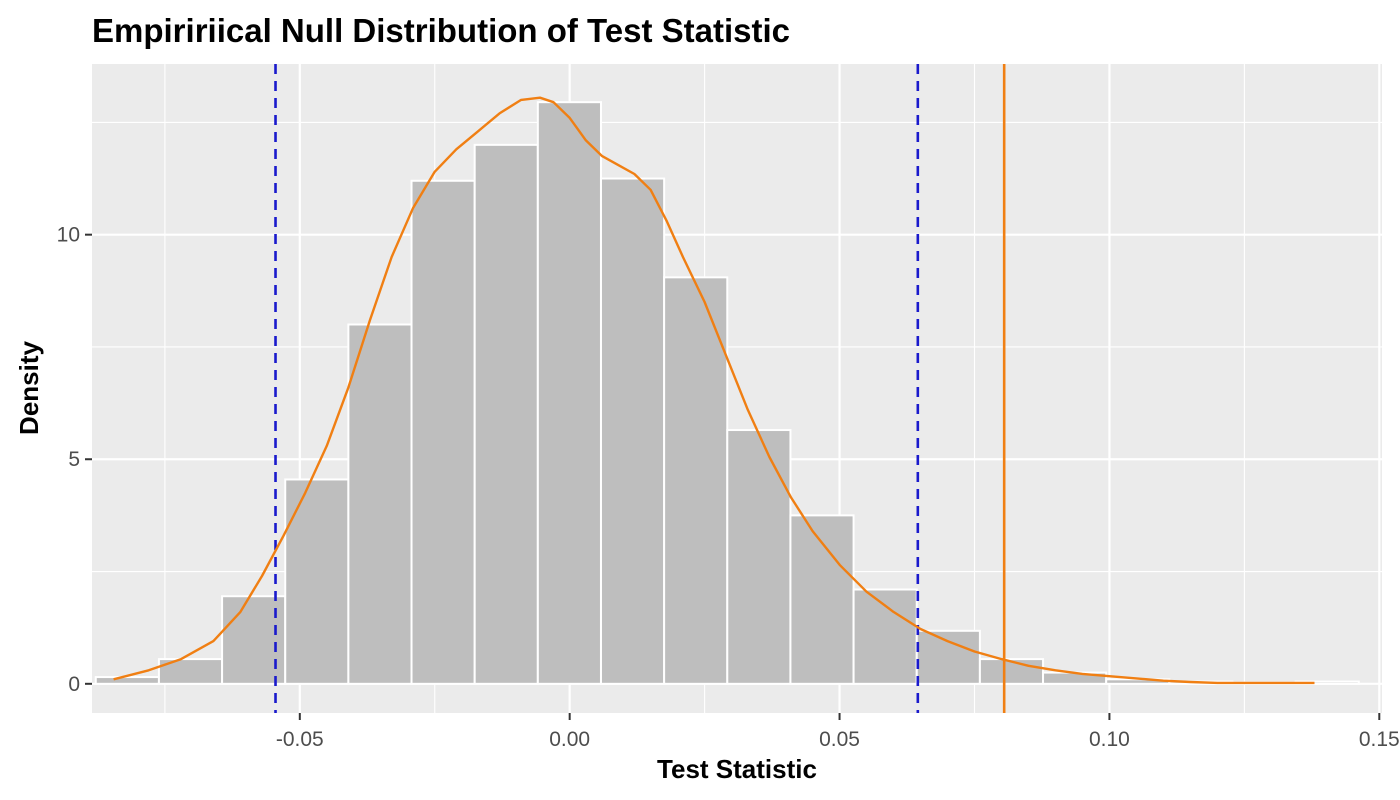 The width and height of the screenshot is (1400, 800). What do you see at coordinates (68, 235) in the screenshot?
I see `y-tick-label: 10` at bounding box center [68, 235].